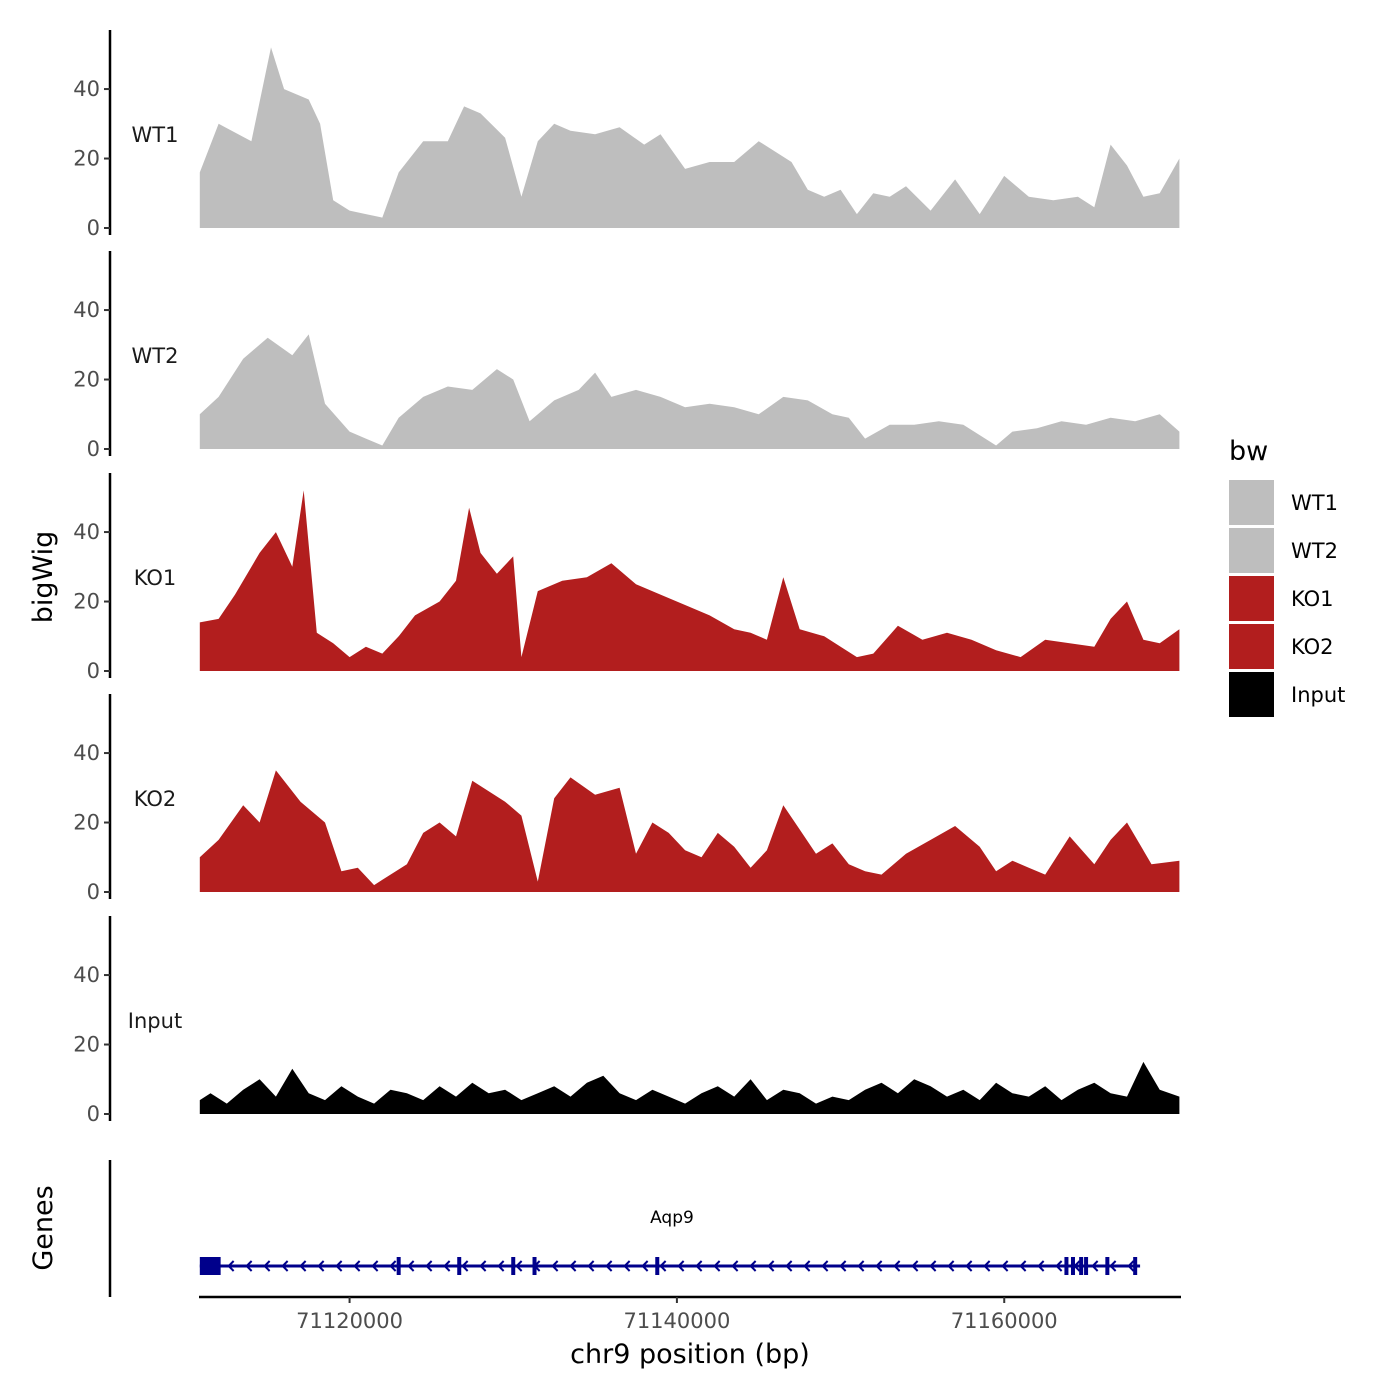 The height and width of the screenshot is (1400, 1400). What do you see at coordinates (155, 356) in the screenshot?
I see `track-label: WT2` at bounding box center [155, 356].